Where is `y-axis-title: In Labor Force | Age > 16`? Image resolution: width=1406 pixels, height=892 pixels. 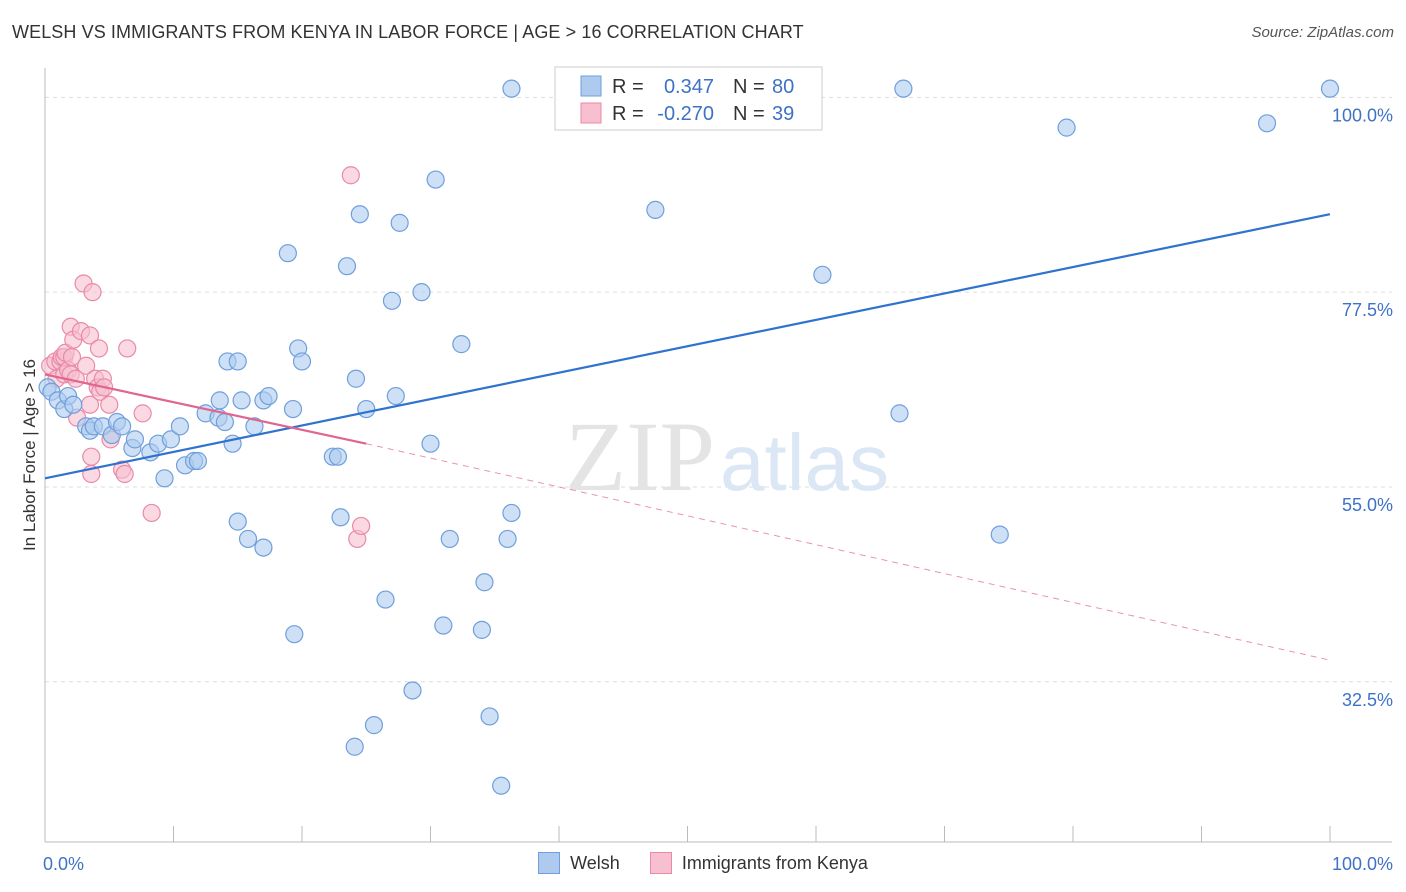
y-axis-title: In Labor Force | Age > 16 is located at coordinates (29, 455).